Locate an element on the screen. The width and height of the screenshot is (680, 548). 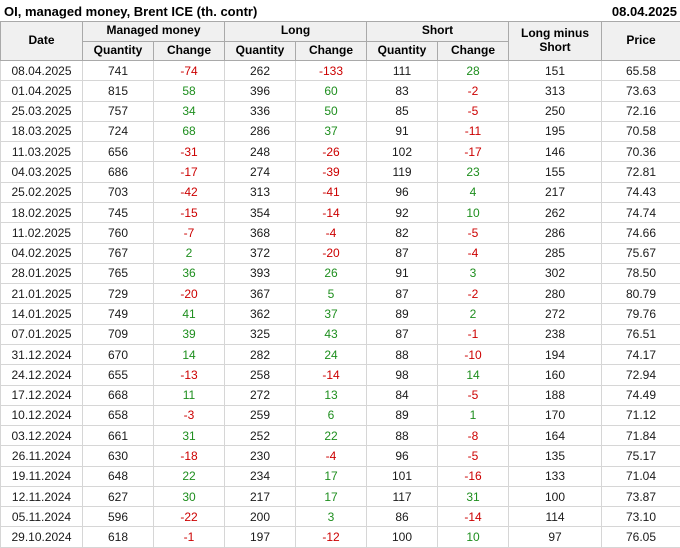
mm-quantity-cell: 729 is located at coordinates (118, 294).